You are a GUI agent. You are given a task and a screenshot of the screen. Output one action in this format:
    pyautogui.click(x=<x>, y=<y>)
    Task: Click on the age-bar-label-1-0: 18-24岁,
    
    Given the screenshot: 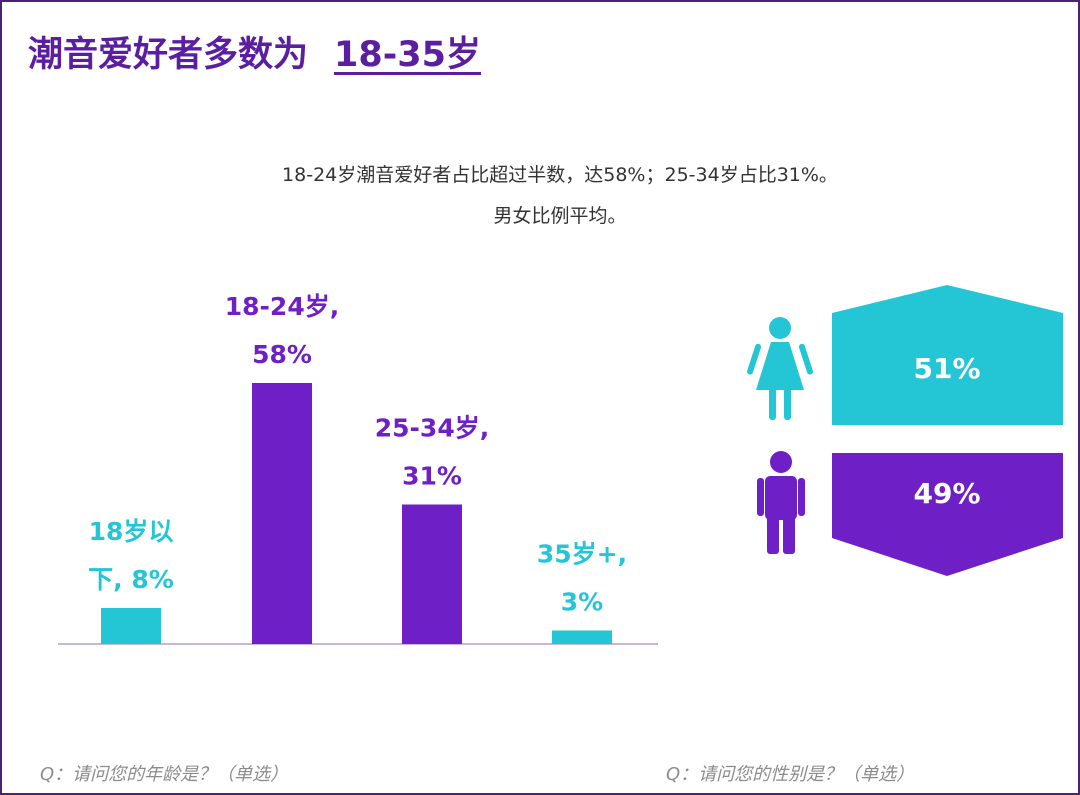 What is the action you would take?
    pyautogui.click(x=282, y=306)
    